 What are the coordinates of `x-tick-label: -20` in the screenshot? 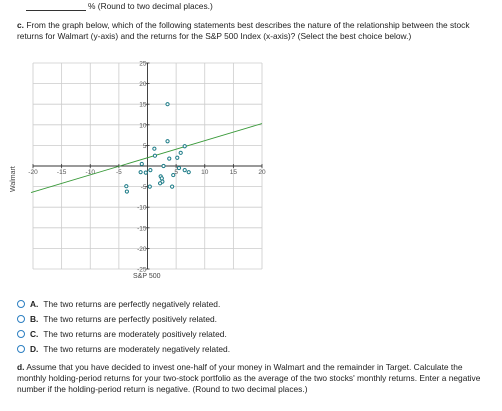 It's located at (33, 172).